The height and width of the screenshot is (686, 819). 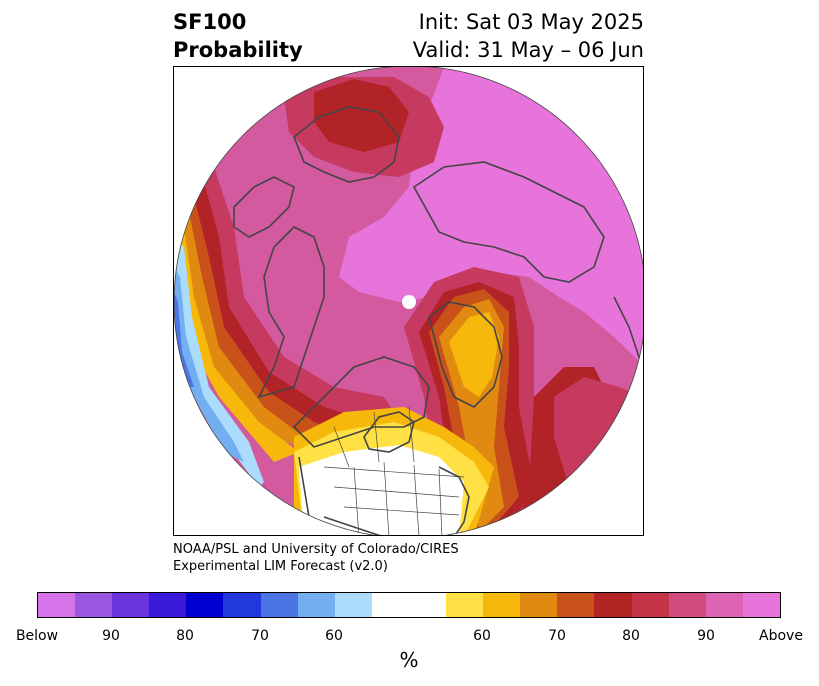 I want to click on coast-alaska, so click(x=291, y=312).